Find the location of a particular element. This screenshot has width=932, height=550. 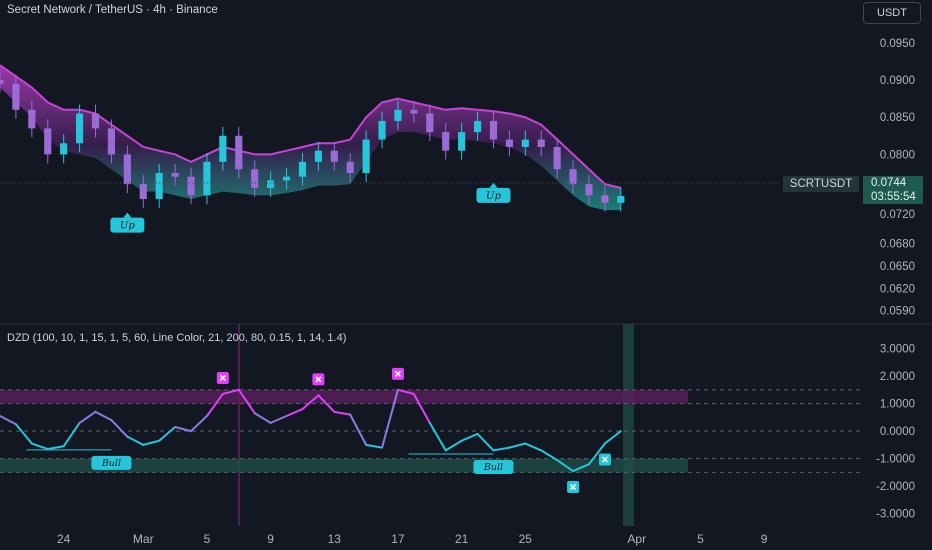

time-tick-label: Apr is located at coordinates (636, 539).